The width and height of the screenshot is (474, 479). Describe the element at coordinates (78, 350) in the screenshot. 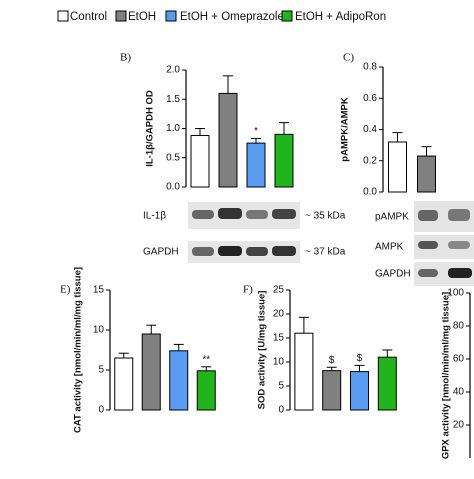

I see `y-axis-label: CAT activity [nmol/min/ml/mg tissue]` at that location.